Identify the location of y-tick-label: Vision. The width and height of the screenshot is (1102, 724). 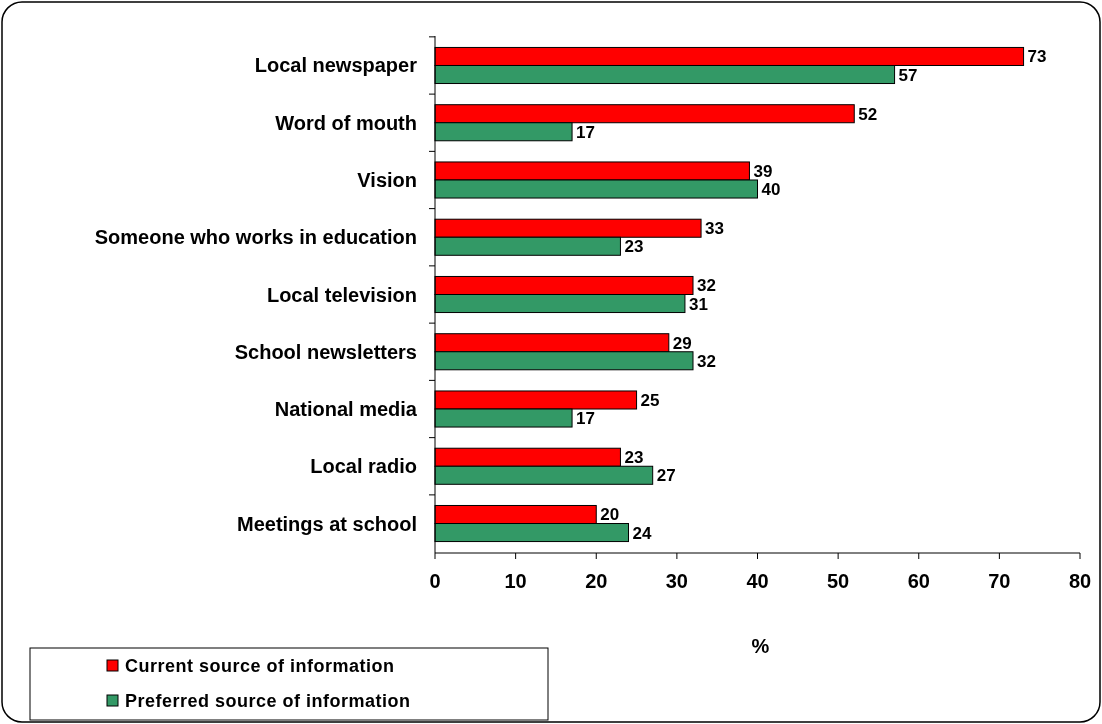
(387, 179).